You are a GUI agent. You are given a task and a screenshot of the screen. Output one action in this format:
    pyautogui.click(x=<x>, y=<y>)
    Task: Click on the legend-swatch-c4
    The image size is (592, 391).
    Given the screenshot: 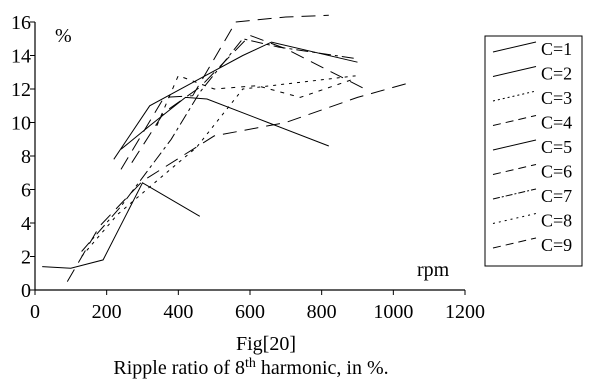 What is the action you would take?
    pyautogui.click(x=514, y=120)
    